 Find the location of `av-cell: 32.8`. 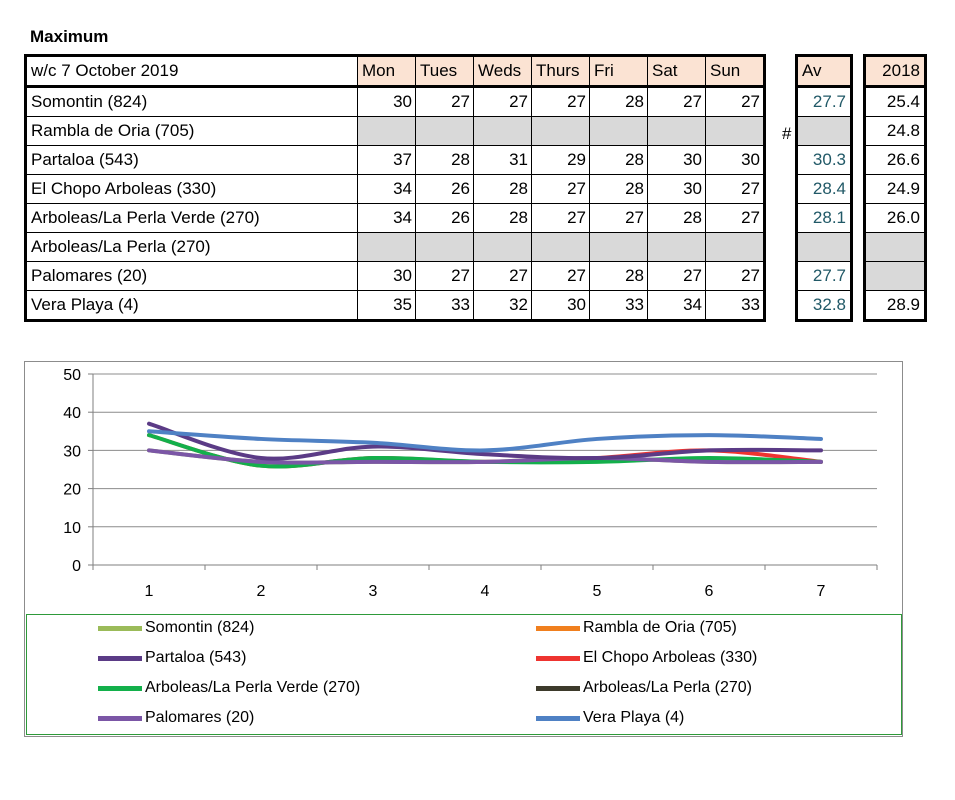

av-cell: 32.8 is located at coordinates (824, 305).